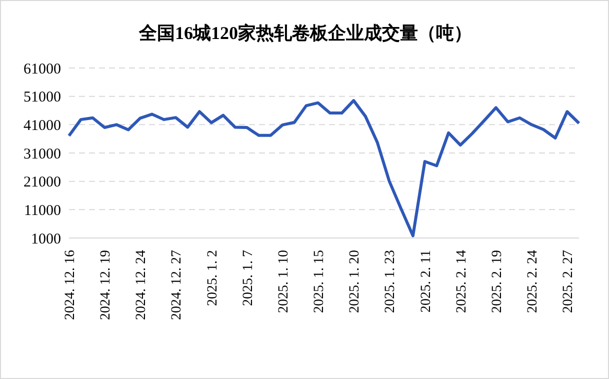 This screenshot has height=379, width=609. I want to click on x-tick-label: 2025. 2. 14, so click(462, 281).